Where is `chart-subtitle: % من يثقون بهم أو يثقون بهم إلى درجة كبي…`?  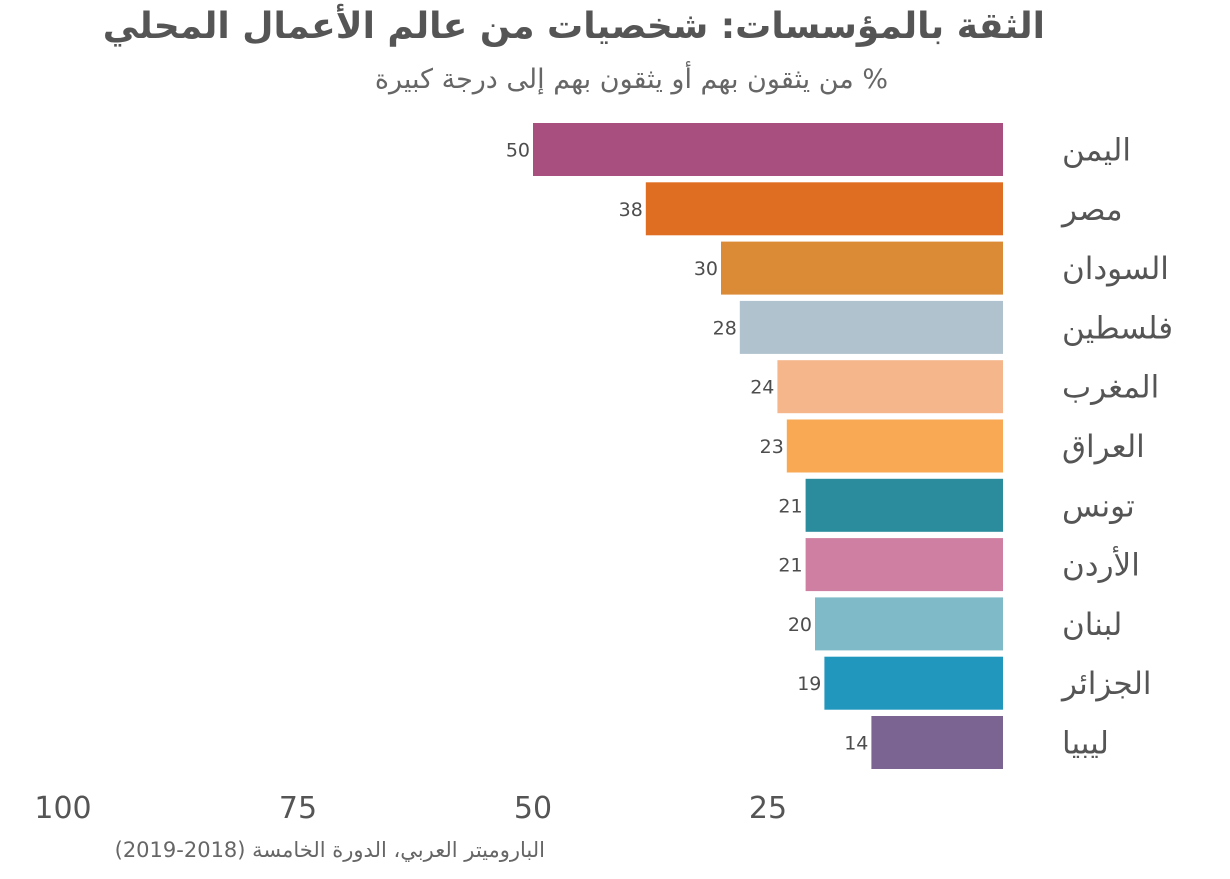 chart-subtitle: % من يثقون بهم أو يثقون بهم إلى درجة كبي… is located at coordinates (631, 79).